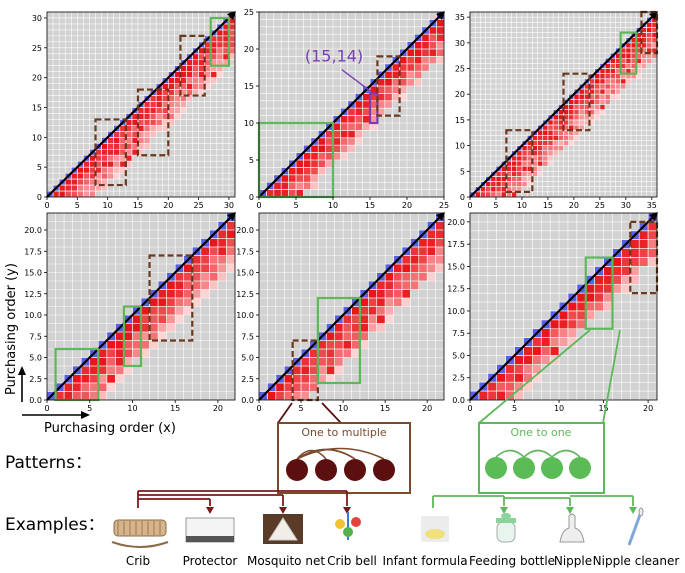  Describe the element at coordinates (633, 510) in the screenshot. I see `example-tree-arrowhead` at that location.